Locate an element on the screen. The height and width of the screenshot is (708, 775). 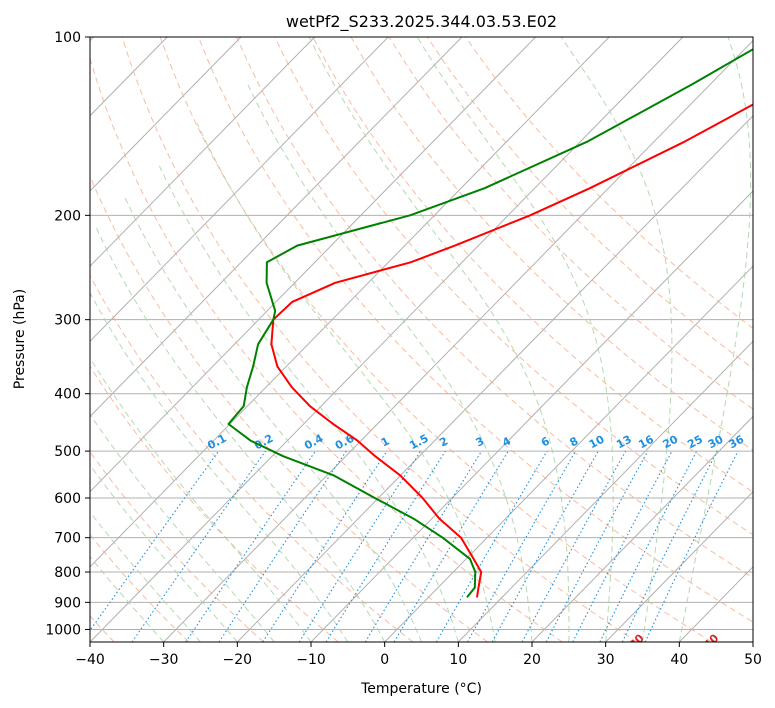
x-tick-label: 30 is located at coordinates (606, 660).